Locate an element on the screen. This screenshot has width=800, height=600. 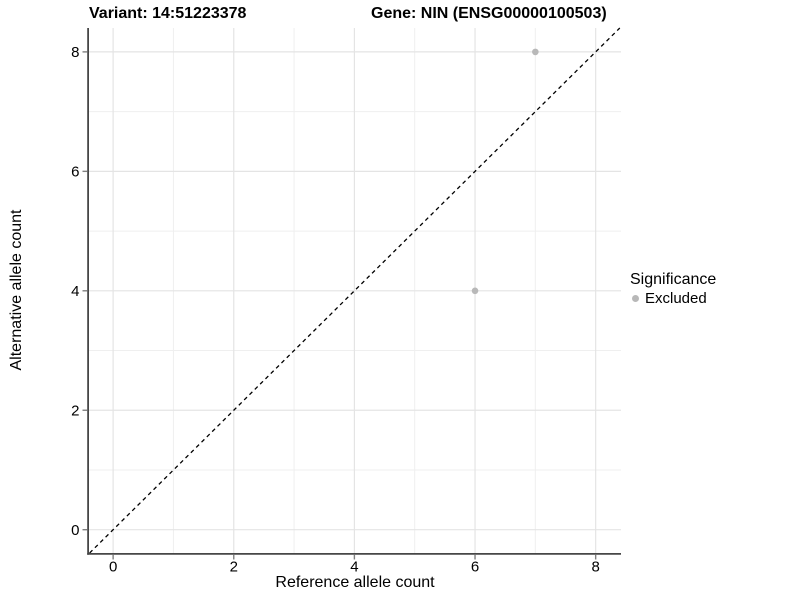
legend-item-excluded: Excluded is located at coordinates (673, 298).